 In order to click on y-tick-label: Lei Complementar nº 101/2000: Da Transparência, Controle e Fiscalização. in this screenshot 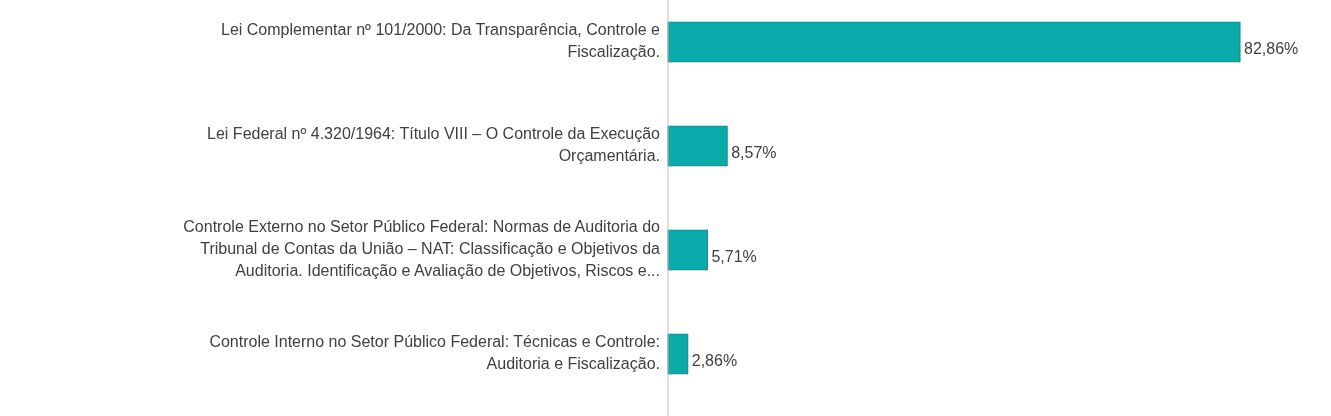, I will do `click(441, 41)`.